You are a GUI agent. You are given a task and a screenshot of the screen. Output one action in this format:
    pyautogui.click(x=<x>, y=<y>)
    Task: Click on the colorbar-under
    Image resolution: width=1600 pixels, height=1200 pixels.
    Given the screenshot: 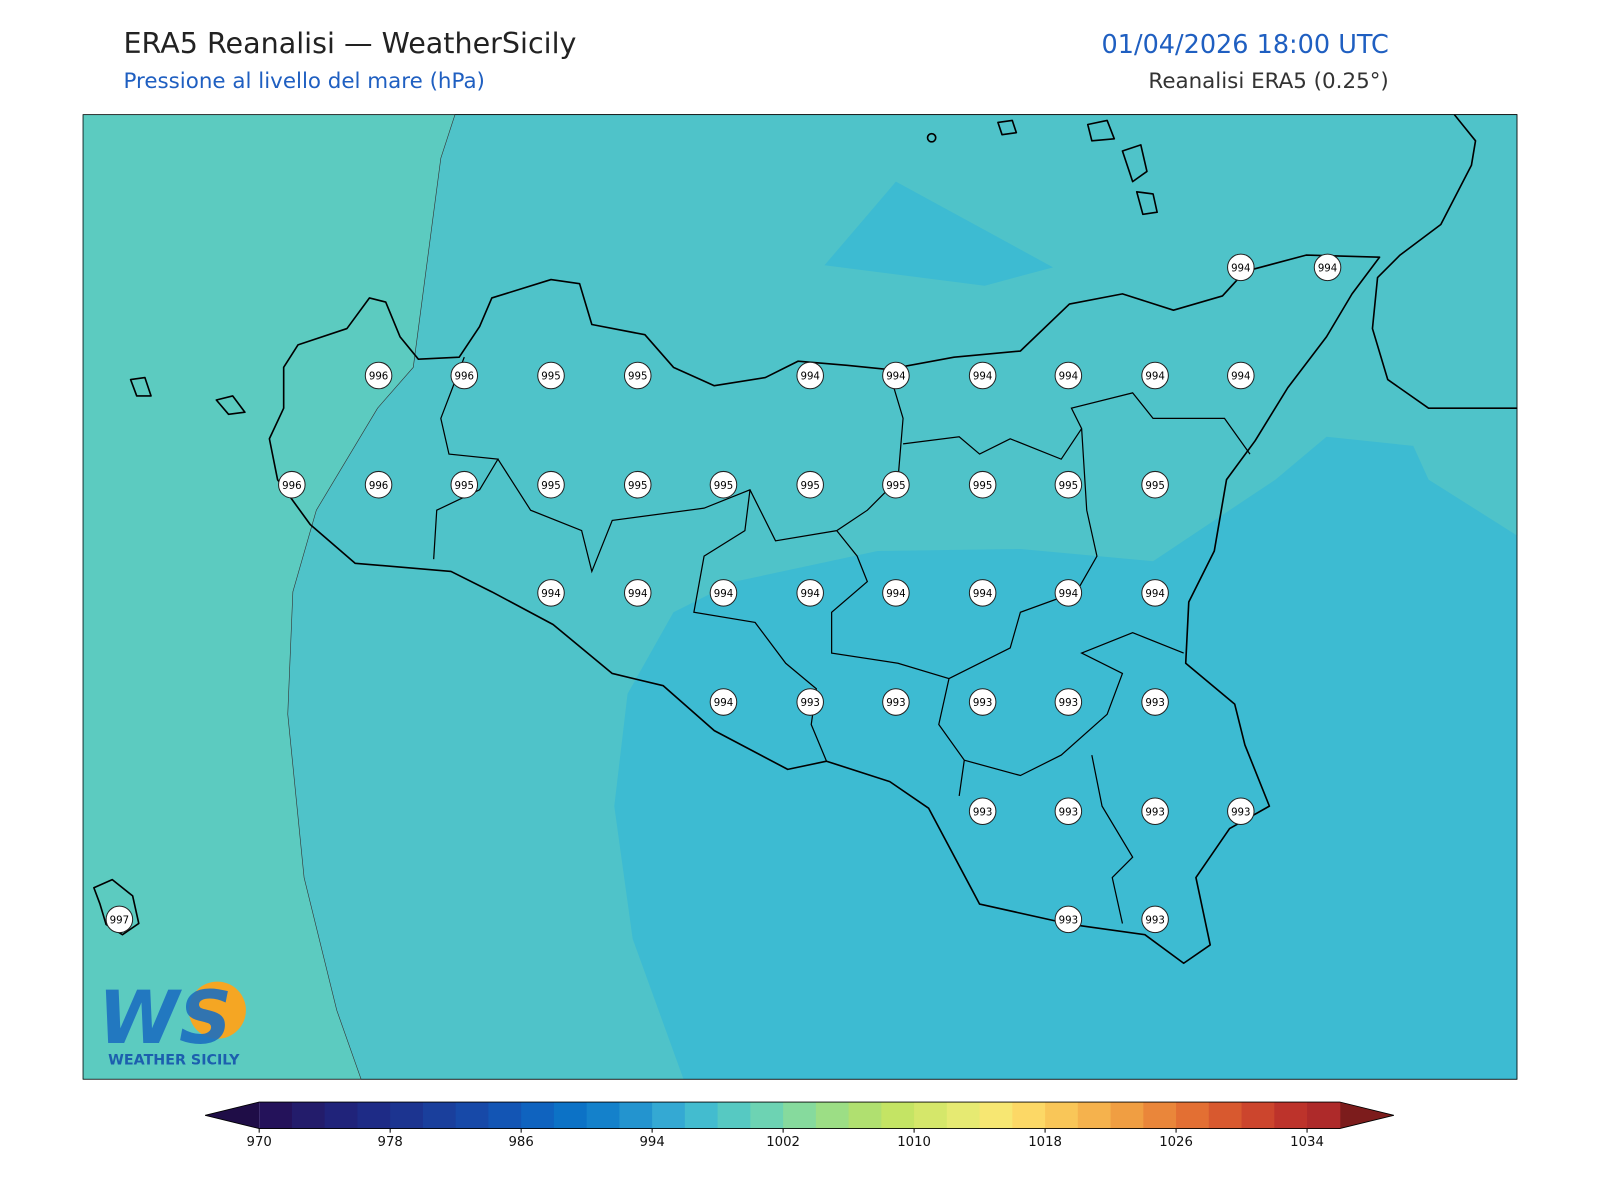 What is the action you would take?
    pyautogui.click(x=232, y=1115)
    